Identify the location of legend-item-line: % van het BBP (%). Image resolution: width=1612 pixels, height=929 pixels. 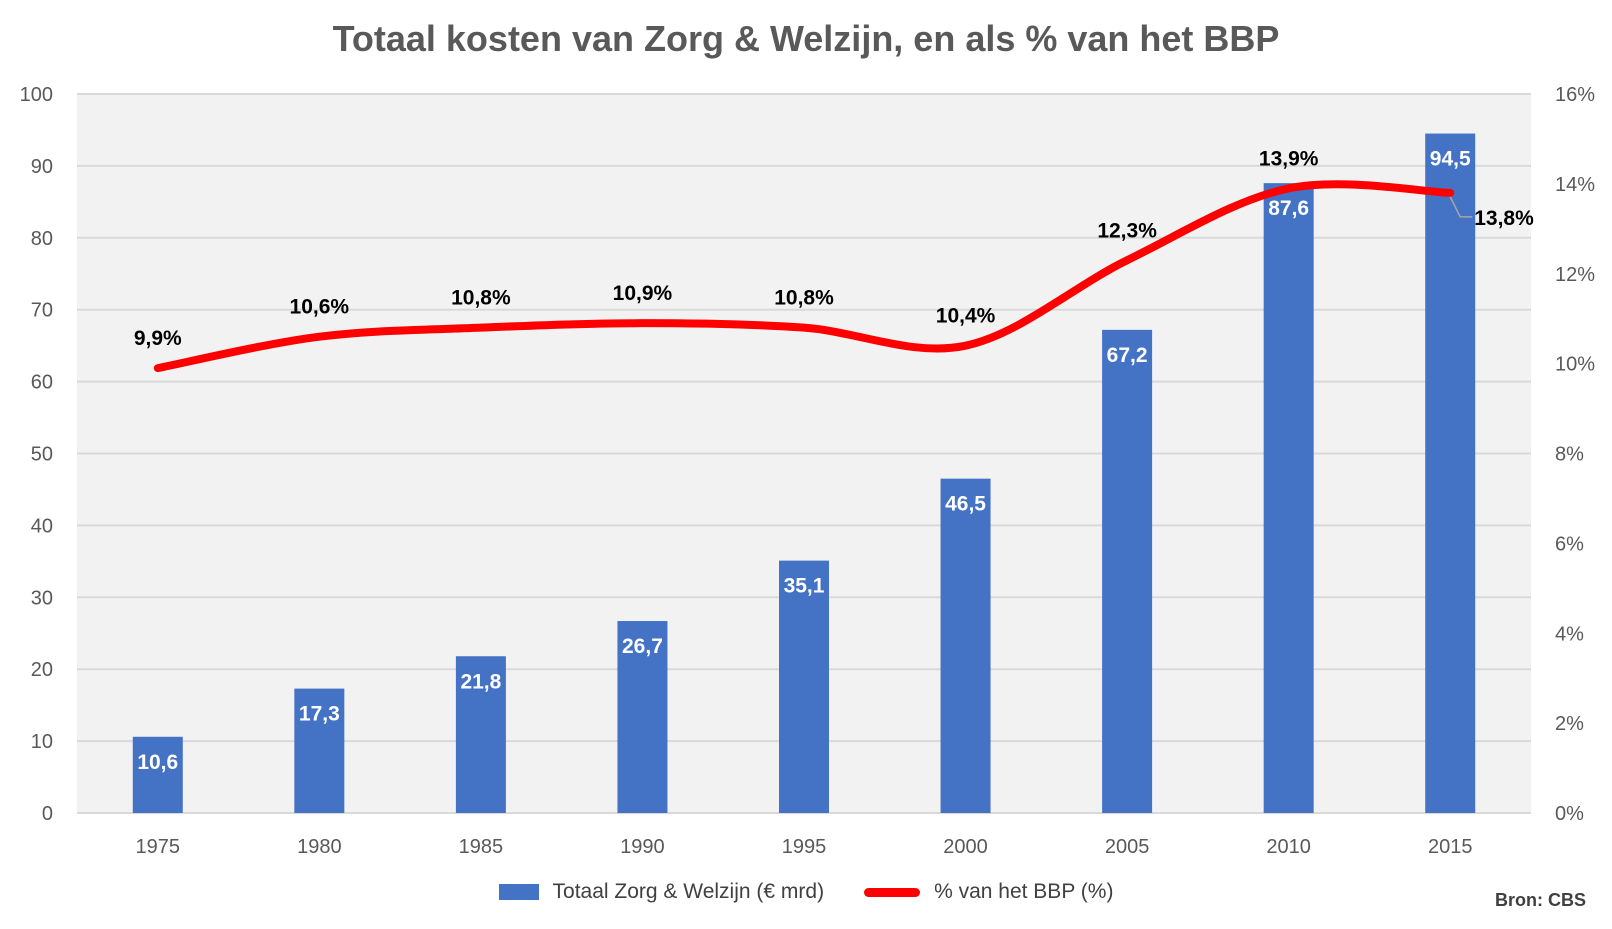
(988, 892).